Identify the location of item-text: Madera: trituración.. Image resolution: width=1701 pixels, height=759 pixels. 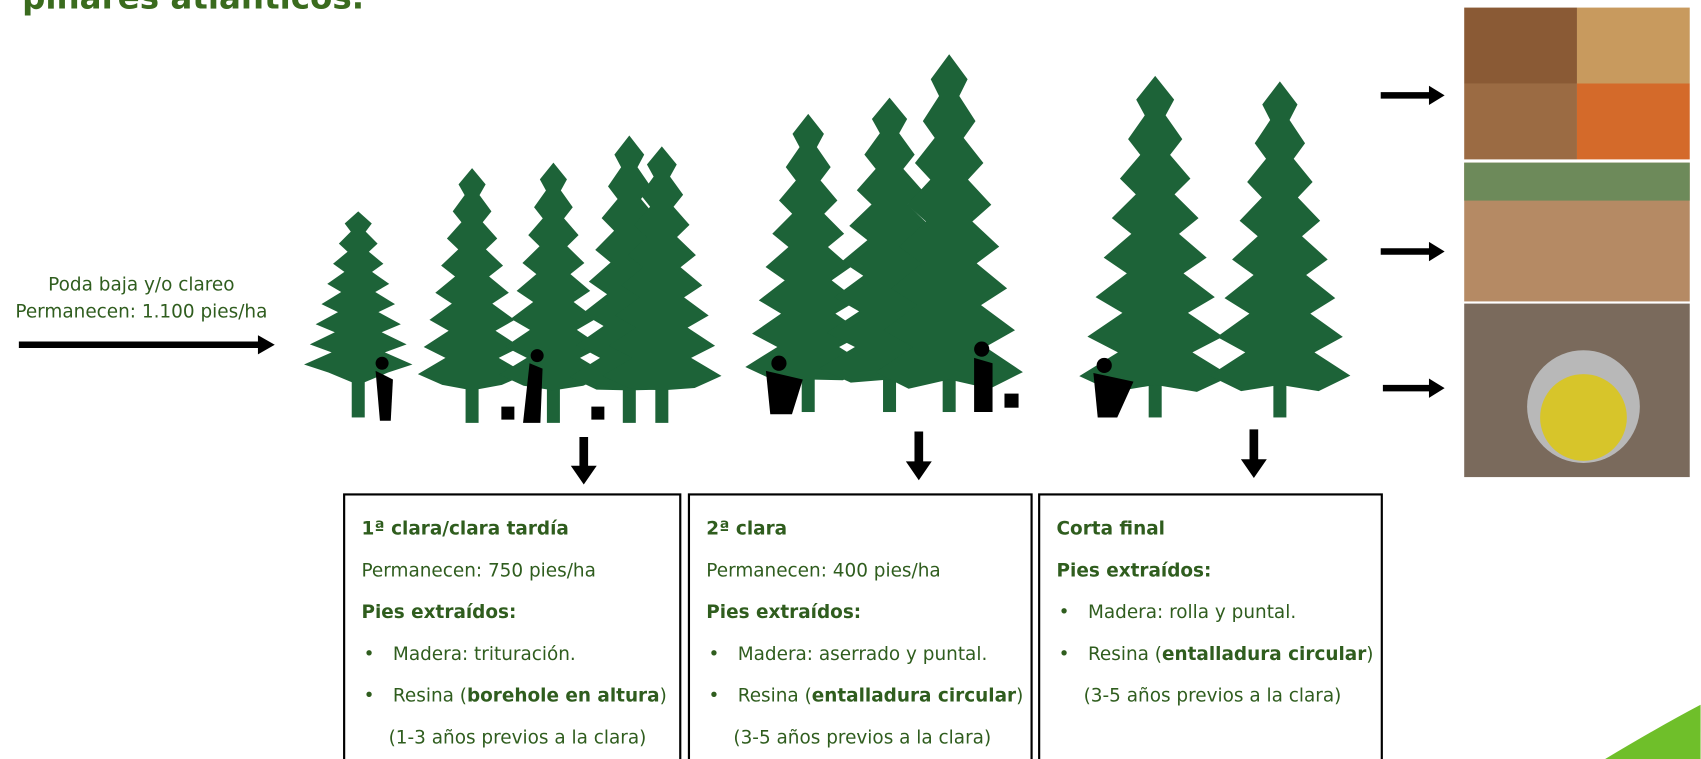
(484, 654).